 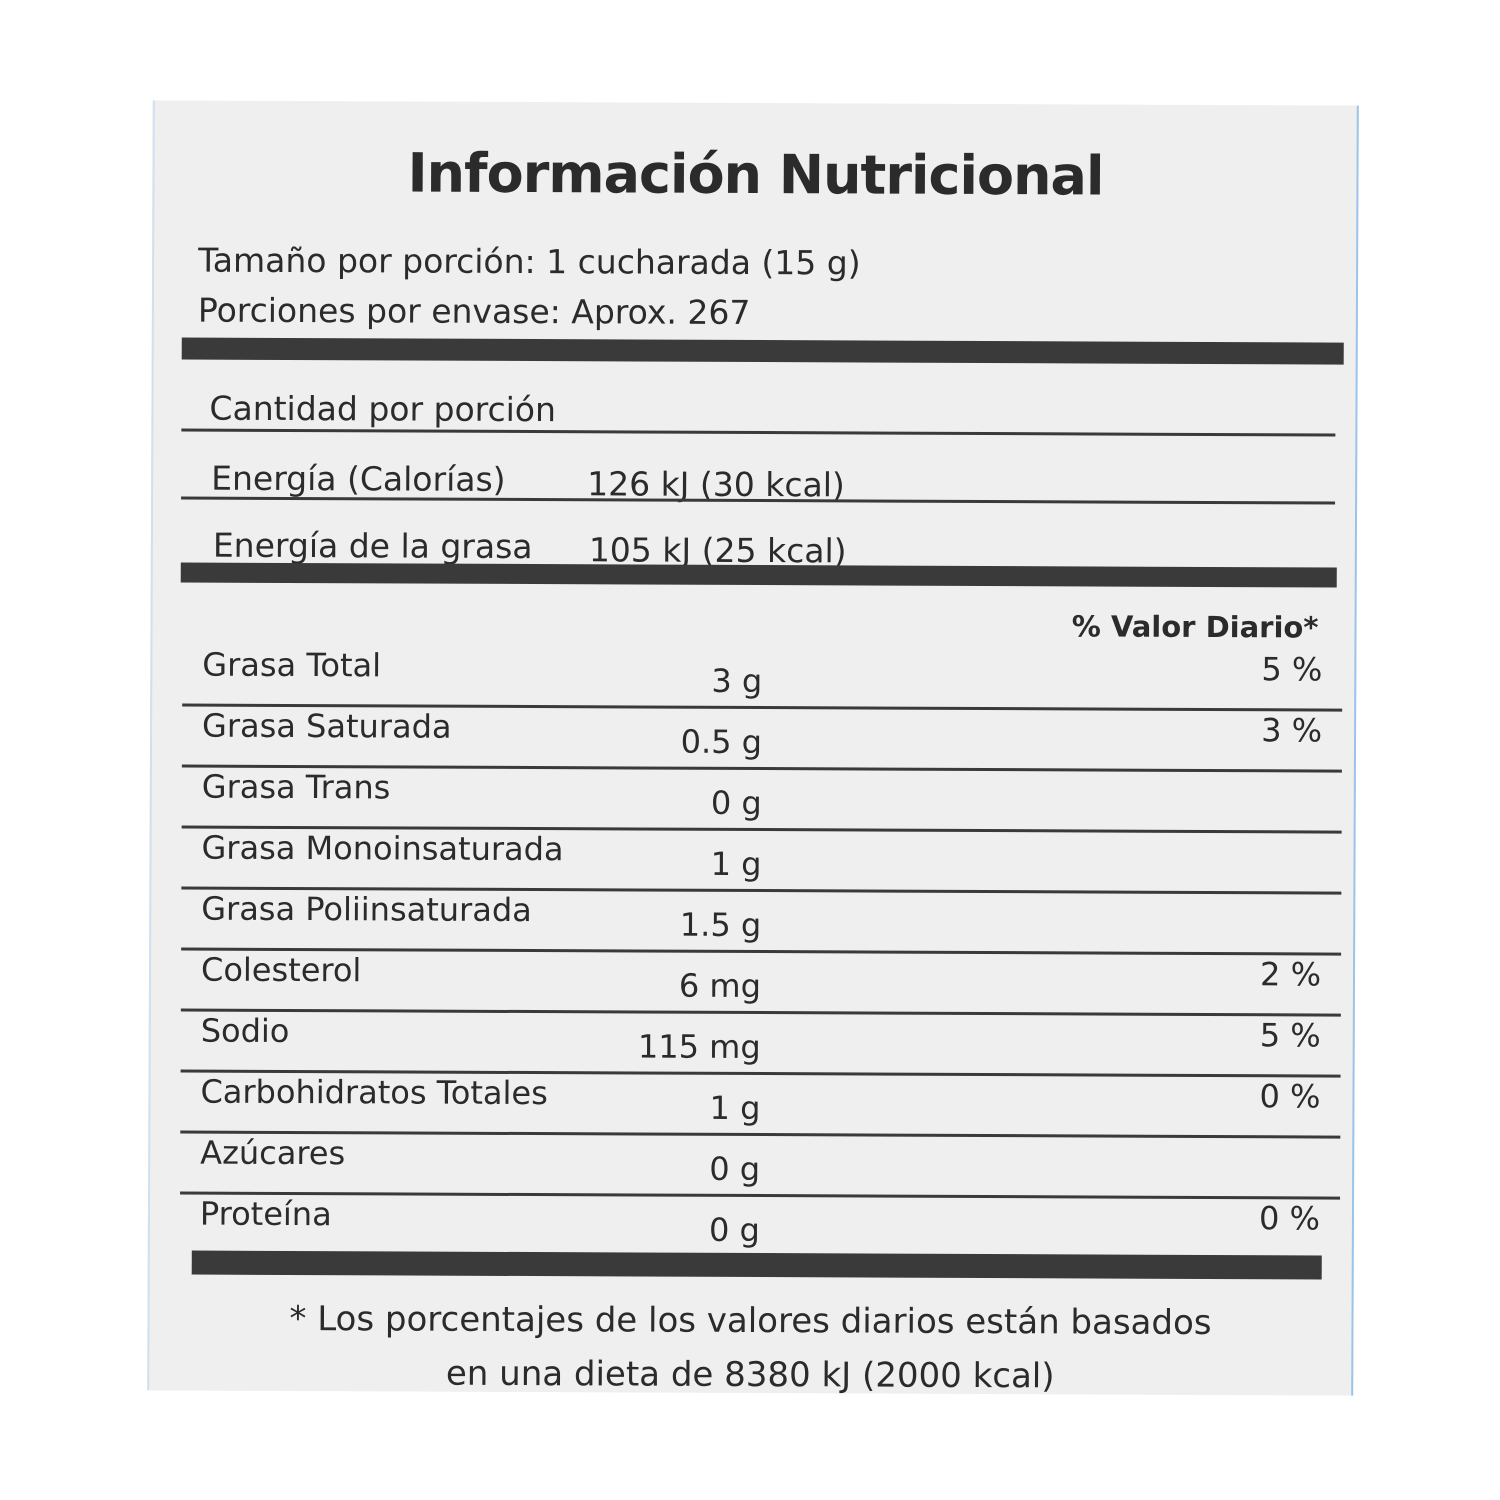 What do you see at coordinates (265, 1214) in the screenshot?
I see `nutrient-name: Proteína` at bounding box center [265, 1214].